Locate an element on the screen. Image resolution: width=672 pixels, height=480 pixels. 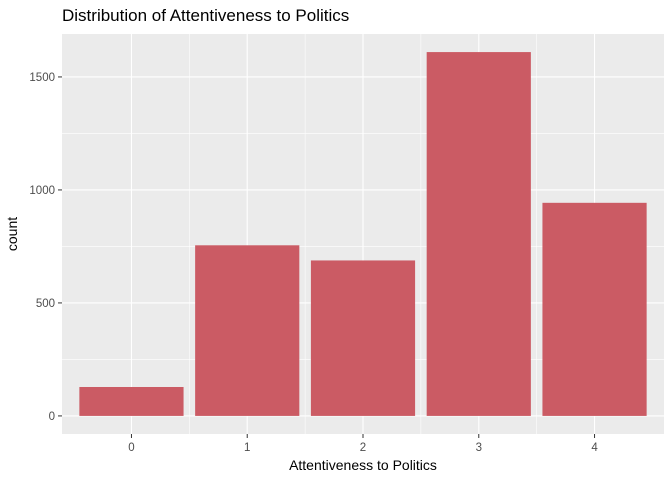
x-tick-label: 4 is located at coordinates (594, 448).